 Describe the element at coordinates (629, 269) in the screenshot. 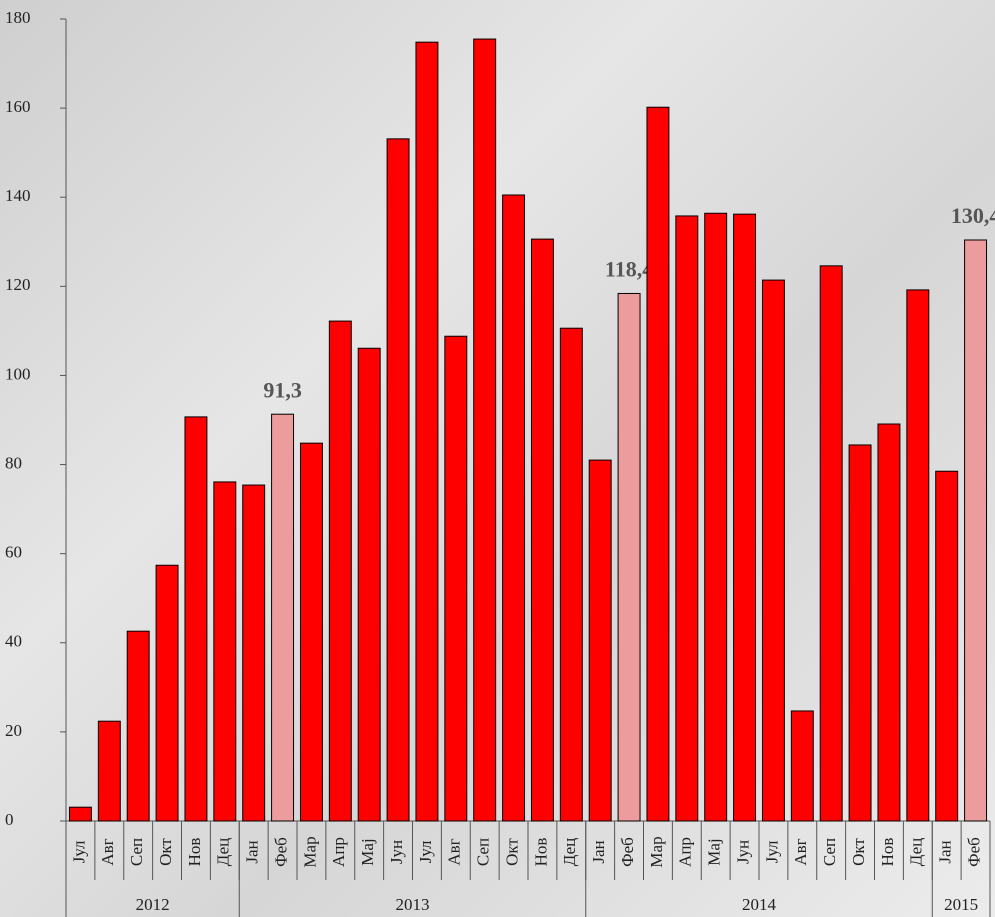

I see `data-label: 118,4` at that location.